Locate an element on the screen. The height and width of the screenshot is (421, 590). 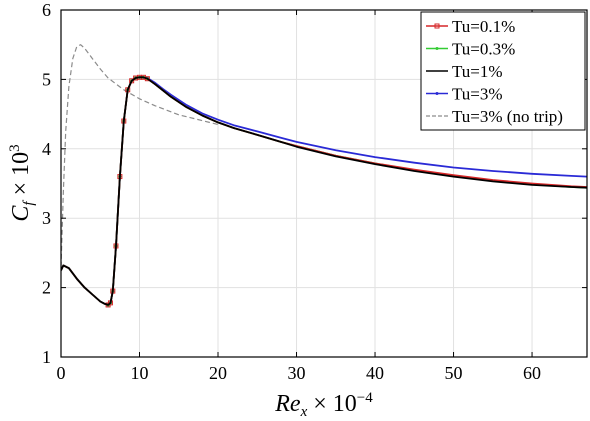
legend-label: Tu=3% is located at coordinates (477, 94).